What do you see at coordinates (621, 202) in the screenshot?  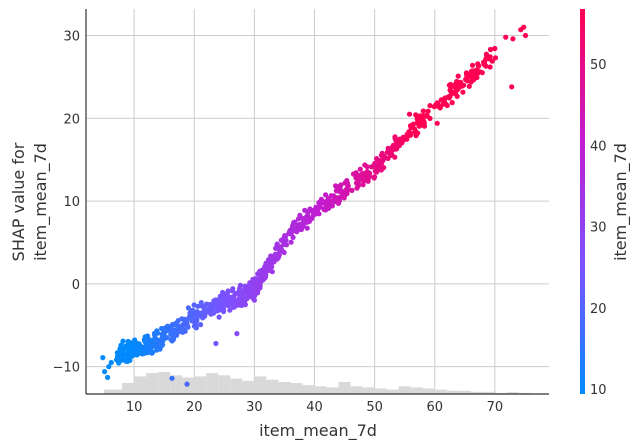 I see `colorbar-label: item_mean_7d` at bounding box center [621, 202].